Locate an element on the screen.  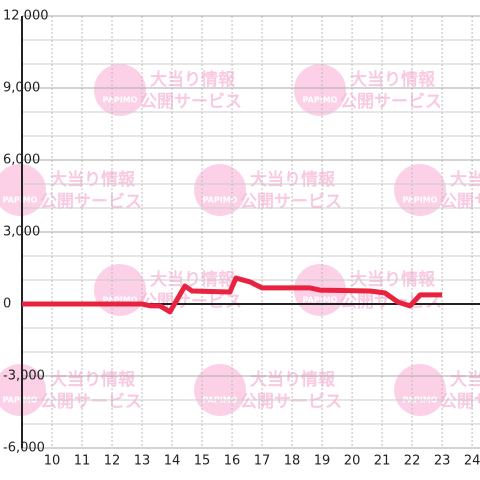
x-tick-label: 14 is located at coordinates (172, 461).